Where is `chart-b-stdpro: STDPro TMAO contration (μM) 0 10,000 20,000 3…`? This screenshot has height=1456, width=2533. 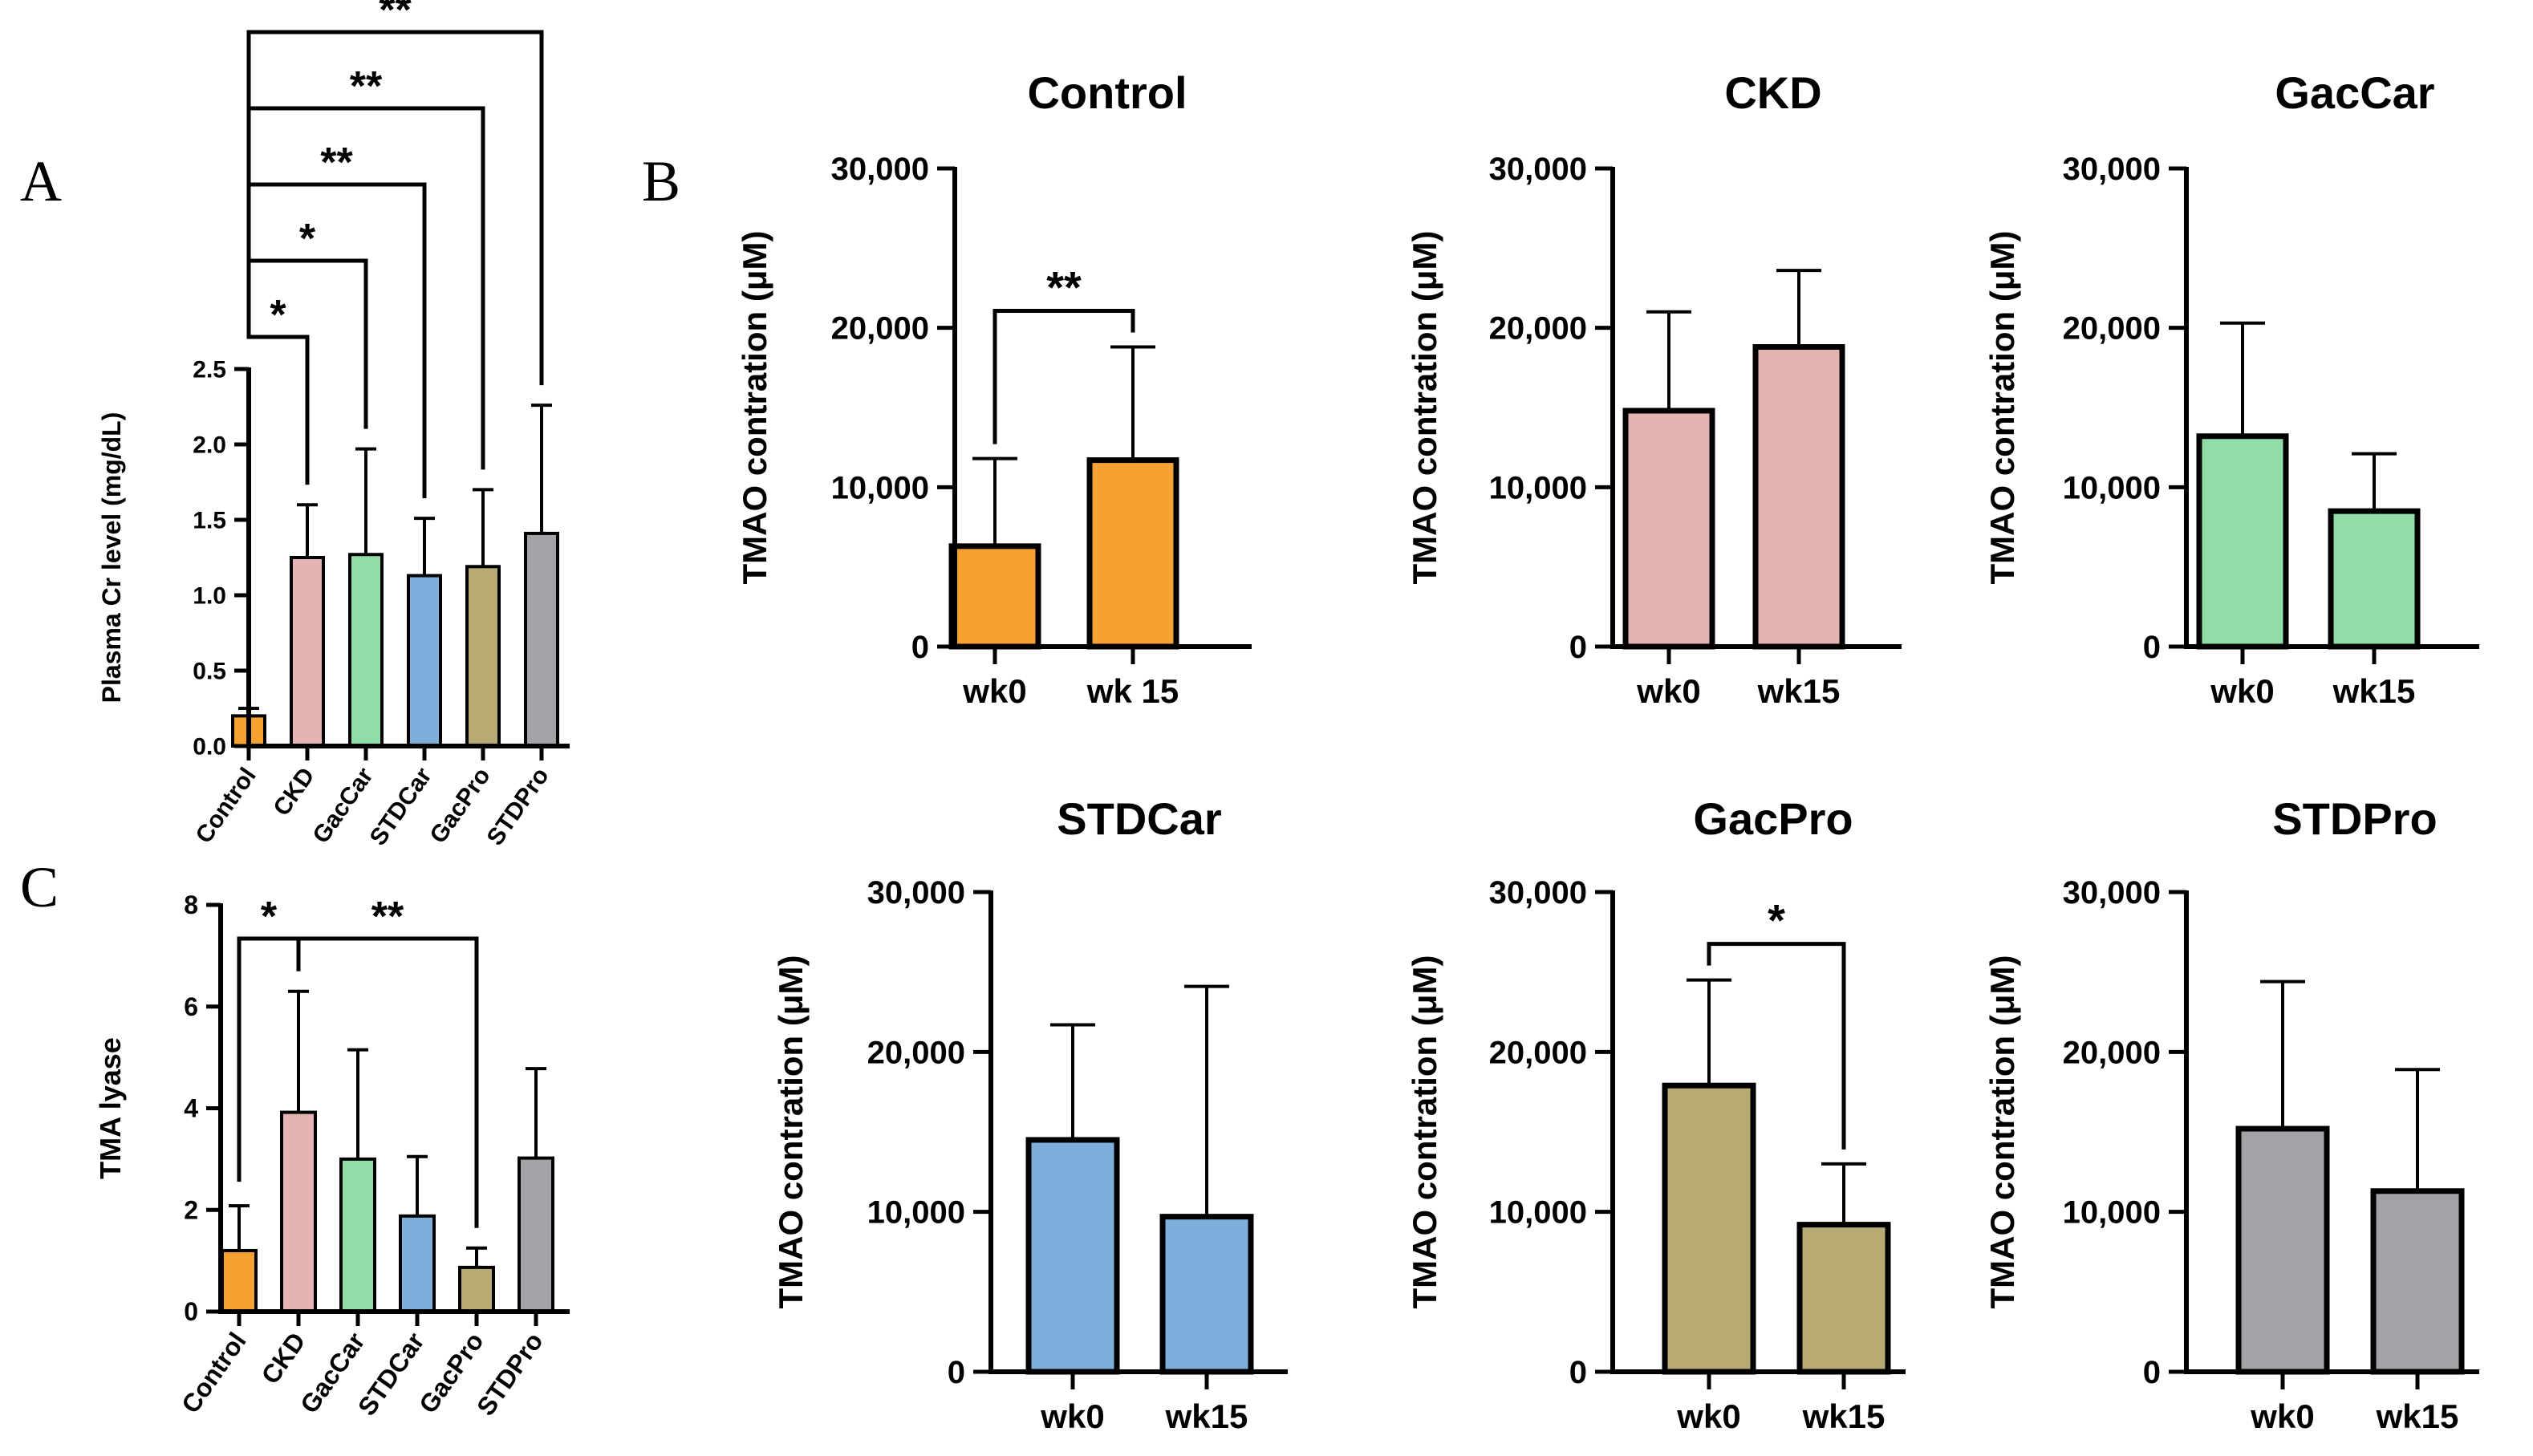 chart-b-stdpro: STDPro TMAO contration (μM) 0 10,000 20,000 3… is located at coordinates (2231, 1114).